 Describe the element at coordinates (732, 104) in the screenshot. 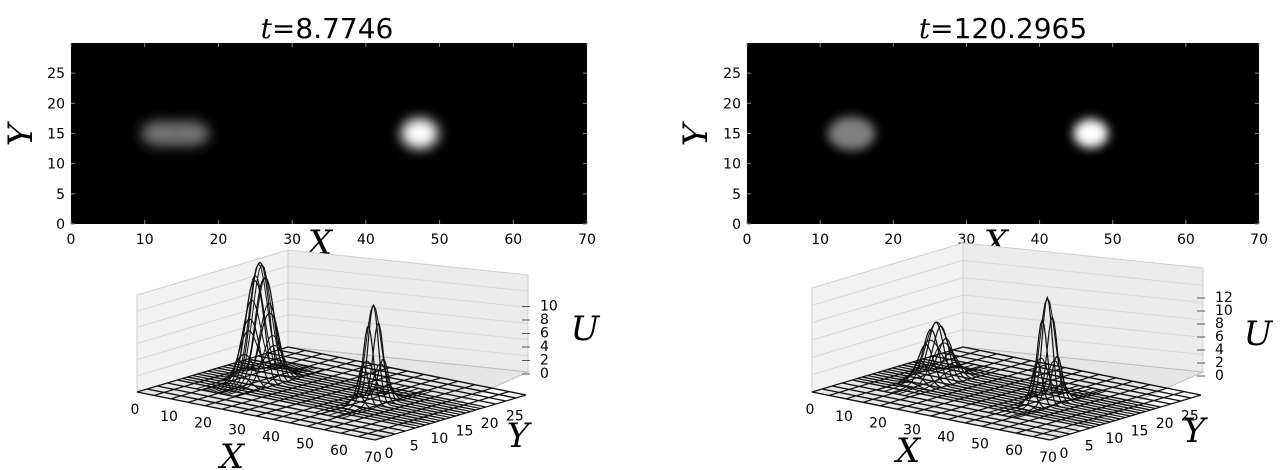

I see `heatmap-ytick-label: 20` at that location.